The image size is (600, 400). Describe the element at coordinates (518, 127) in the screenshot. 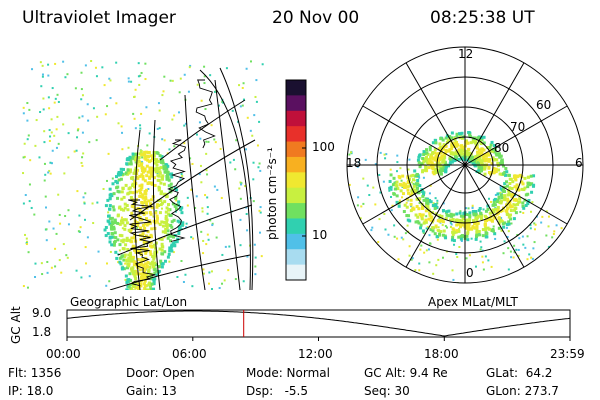

I see `mlat-label-70: 70` at that location.